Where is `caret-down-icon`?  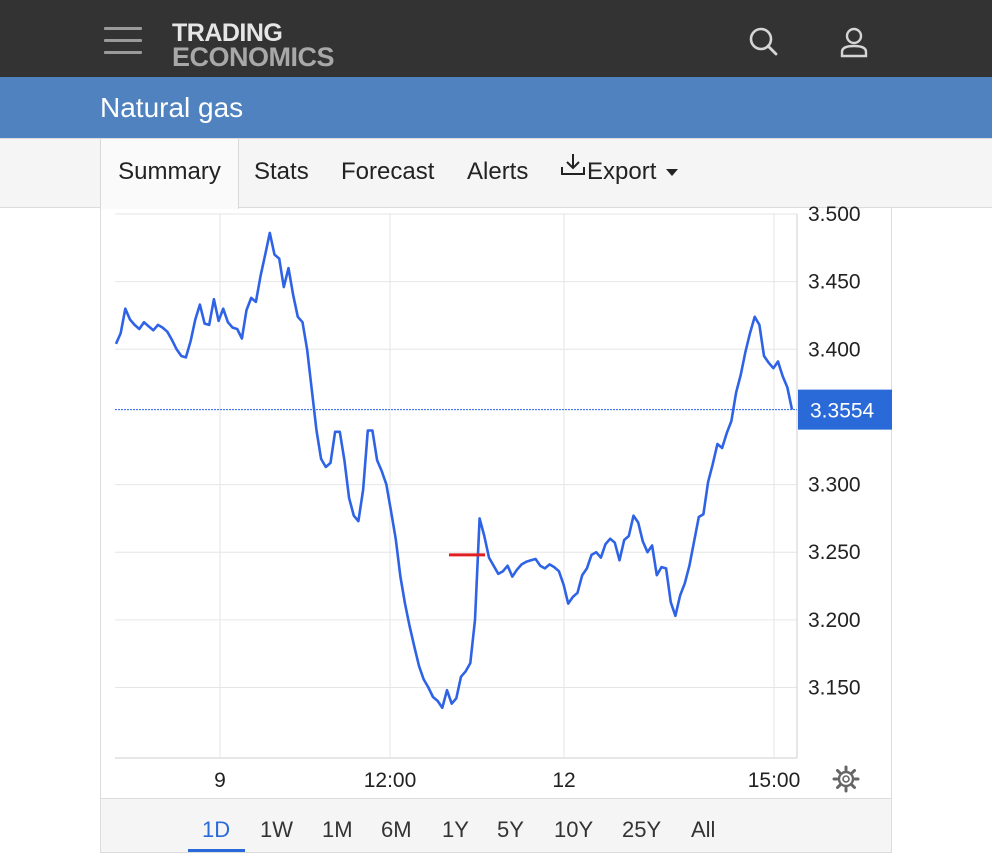 caret-down-icon is located at coordinates (672, 170).